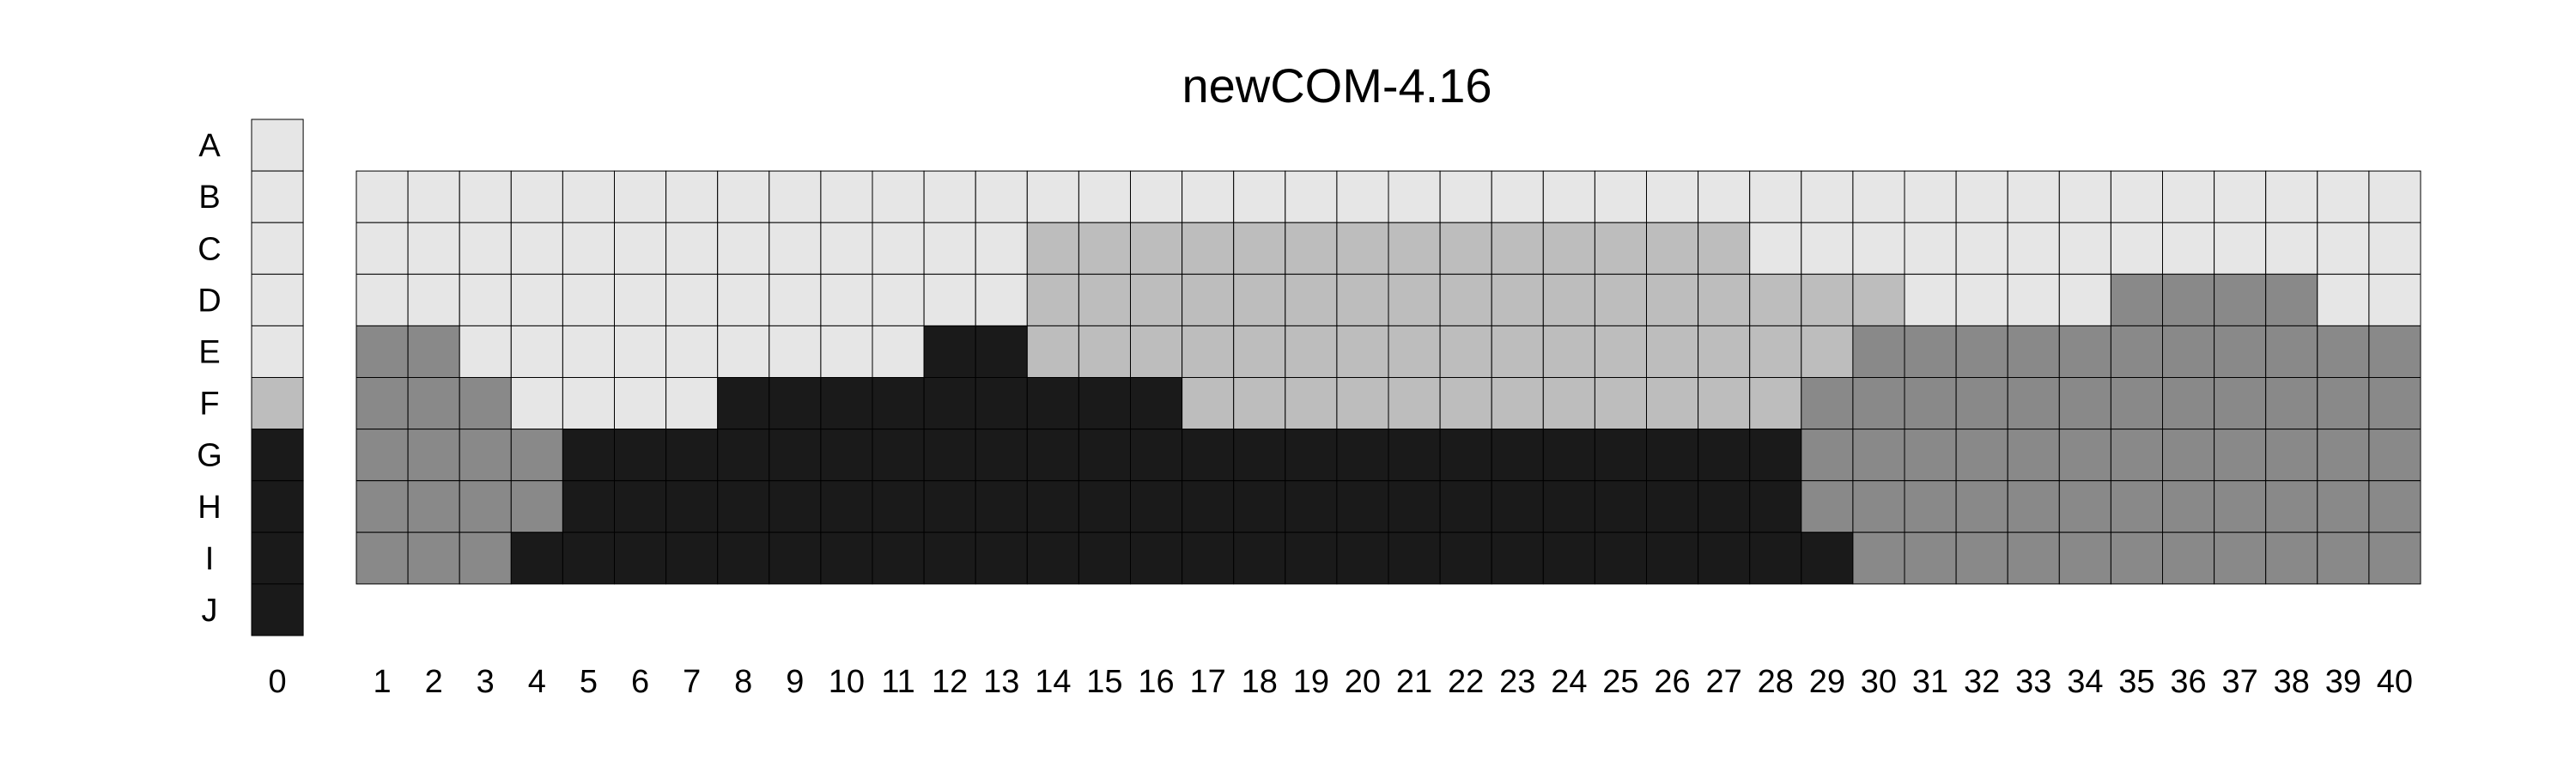 This screenshot has width=2576, height=773. I want to click on ref-cell-f, so click(278, 403).